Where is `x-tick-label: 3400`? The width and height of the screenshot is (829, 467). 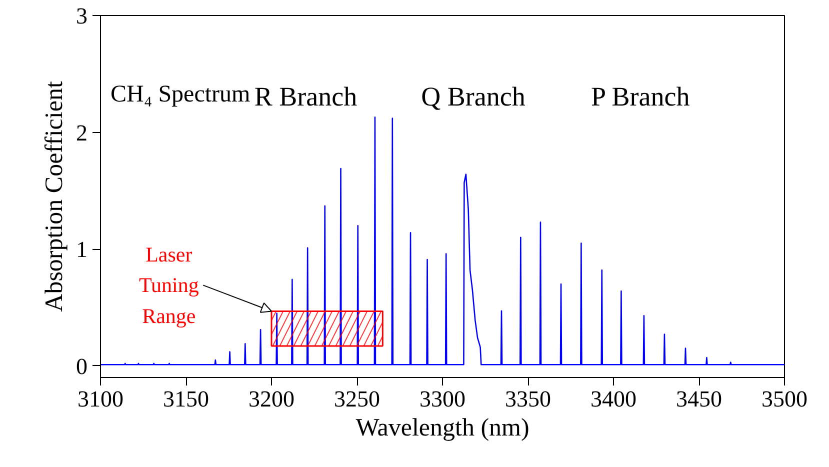 x-tick-label: 3400 is located at coordinates (613, 399).